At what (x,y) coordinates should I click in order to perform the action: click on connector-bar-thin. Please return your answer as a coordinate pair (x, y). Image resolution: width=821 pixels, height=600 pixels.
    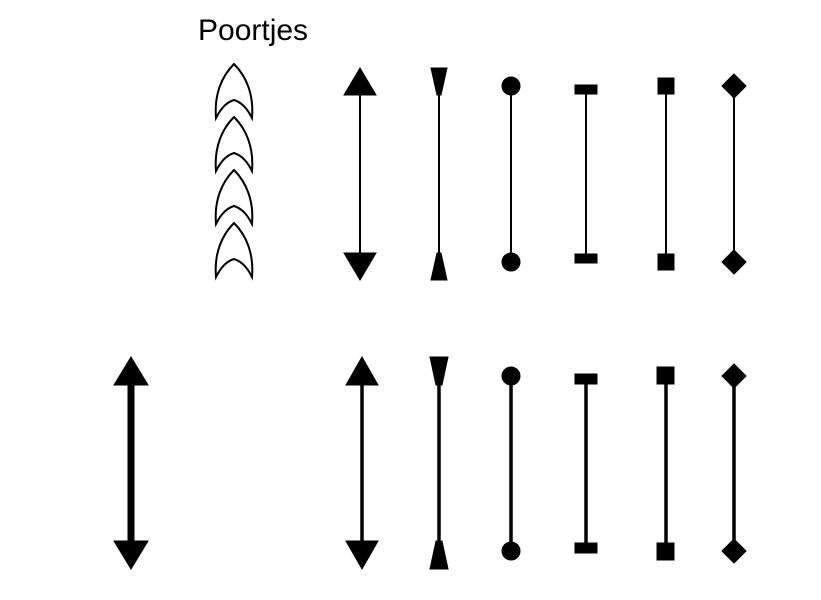
    Looking at the image, I should click on (586, 174).